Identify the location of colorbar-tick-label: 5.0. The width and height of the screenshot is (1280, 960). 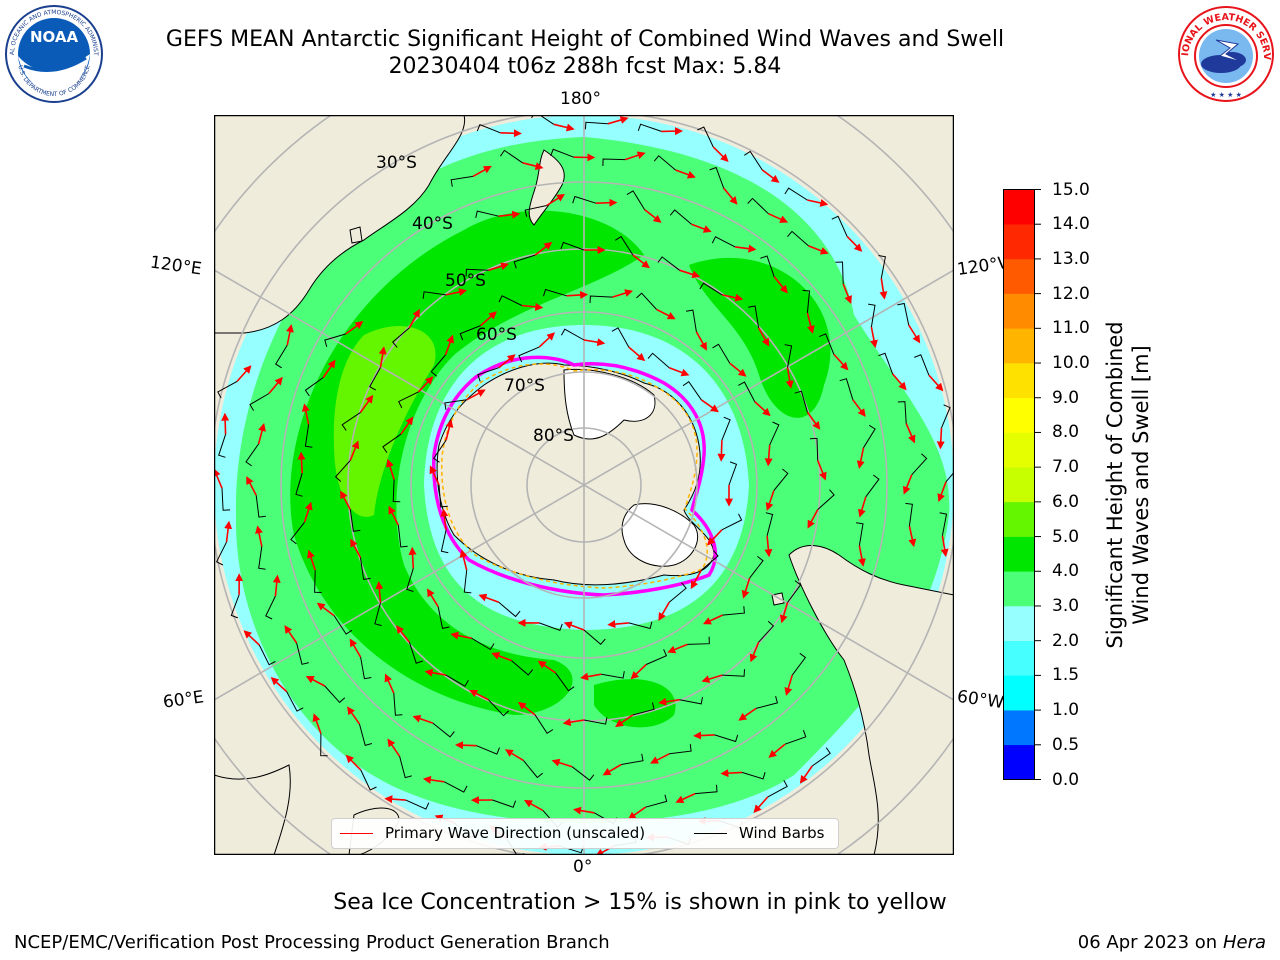
(1066, 536).